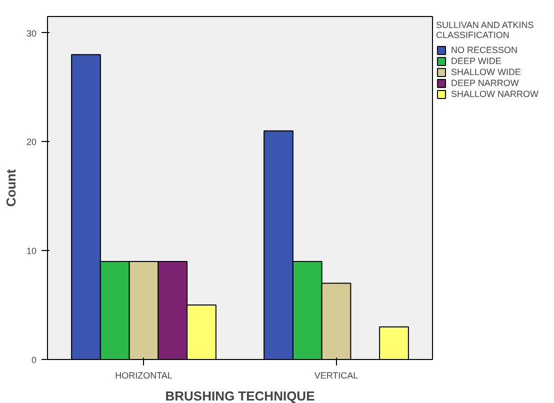  I want to click on x-tick-label: HORIZONTAL, so click(143, 375).